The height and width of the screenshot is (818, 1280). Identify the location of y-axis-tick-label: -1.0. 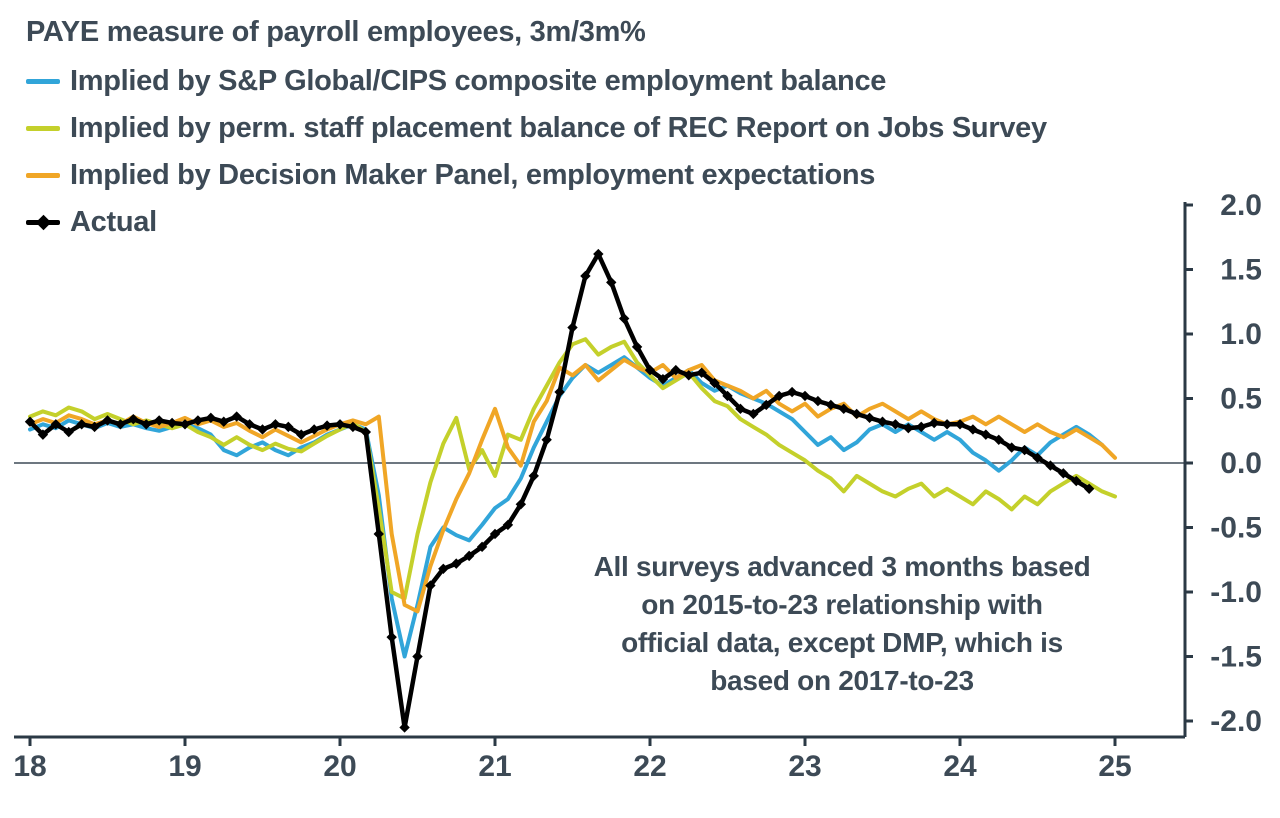
(1236, 592).